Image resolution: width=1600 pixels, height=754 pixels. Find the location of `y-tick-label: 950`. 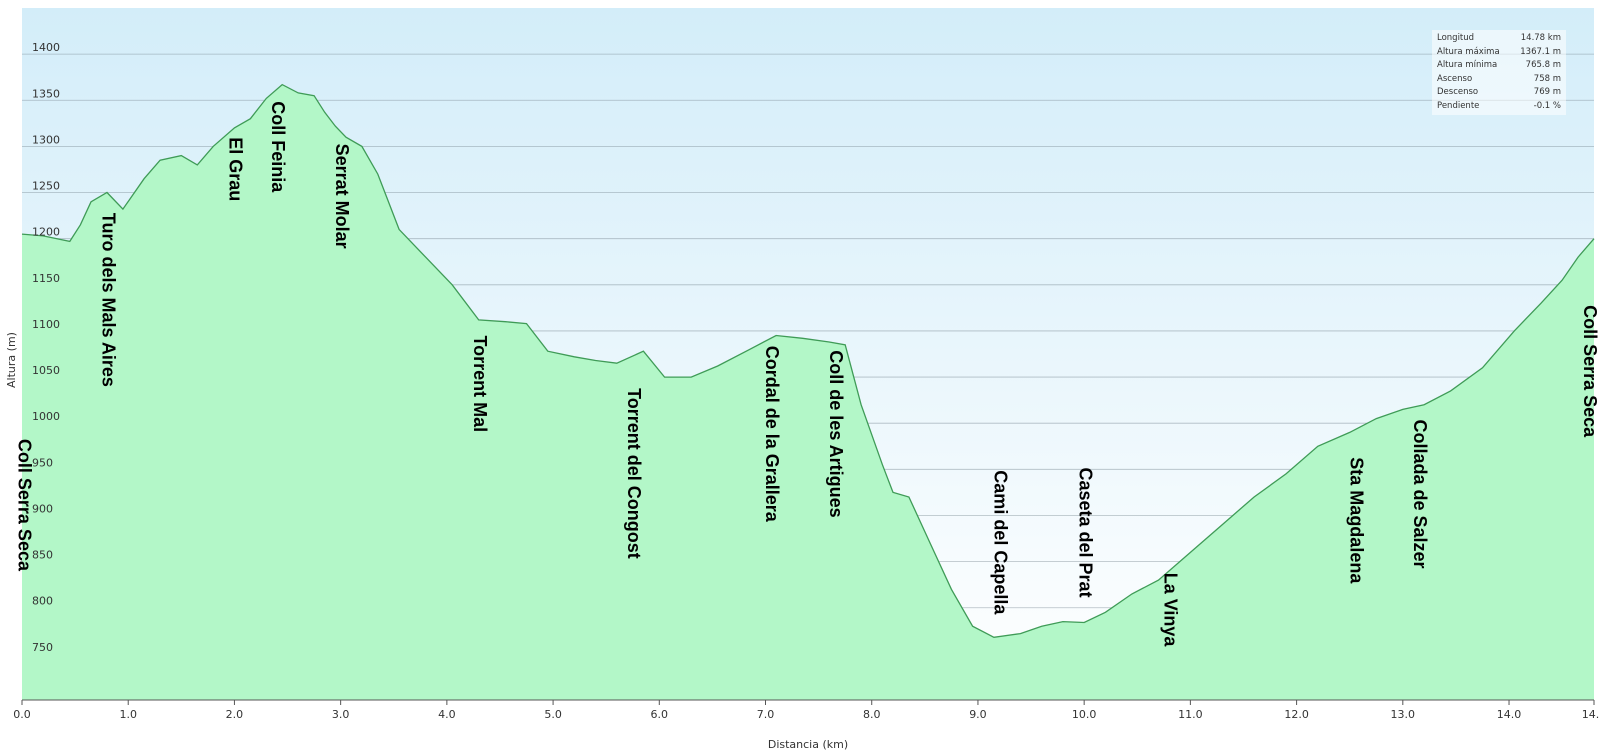

y-tick-label: 950 is located at coordinates (42, 462).